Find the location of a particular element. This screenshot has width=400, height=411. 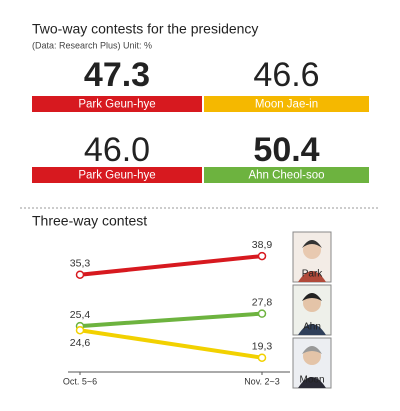

data-label: 24,6 is located at coordinates (80, 343).